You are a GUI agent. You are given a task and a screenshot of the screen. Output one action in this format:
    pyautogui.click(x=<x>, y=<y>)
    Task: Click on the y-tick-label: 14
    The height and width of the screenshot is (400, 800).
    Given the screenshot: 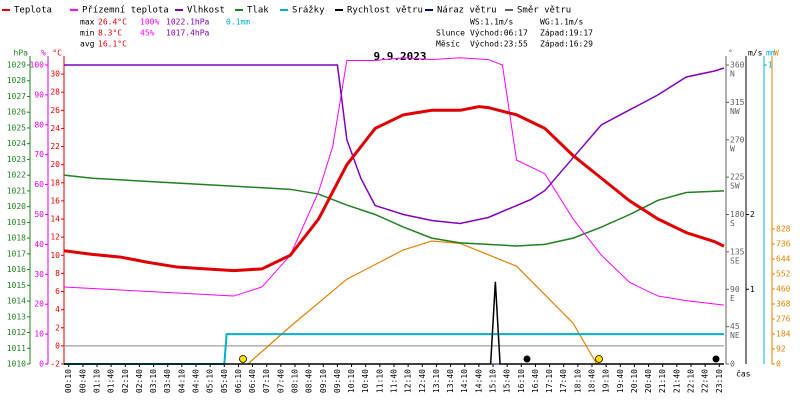 What is the action you would take?
    pyautogui.click(x=55, y=219)
    